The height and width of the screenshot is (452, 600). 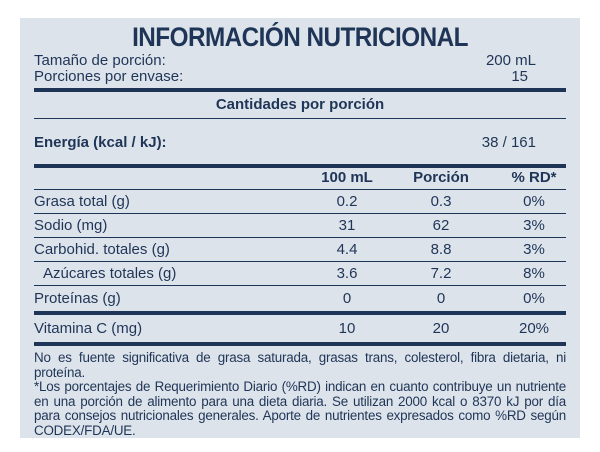 What do you see at coordinates (441, 328) in the screenshot?
I see `vitamin-per-portion: 20` at bounding box center [441, 328].